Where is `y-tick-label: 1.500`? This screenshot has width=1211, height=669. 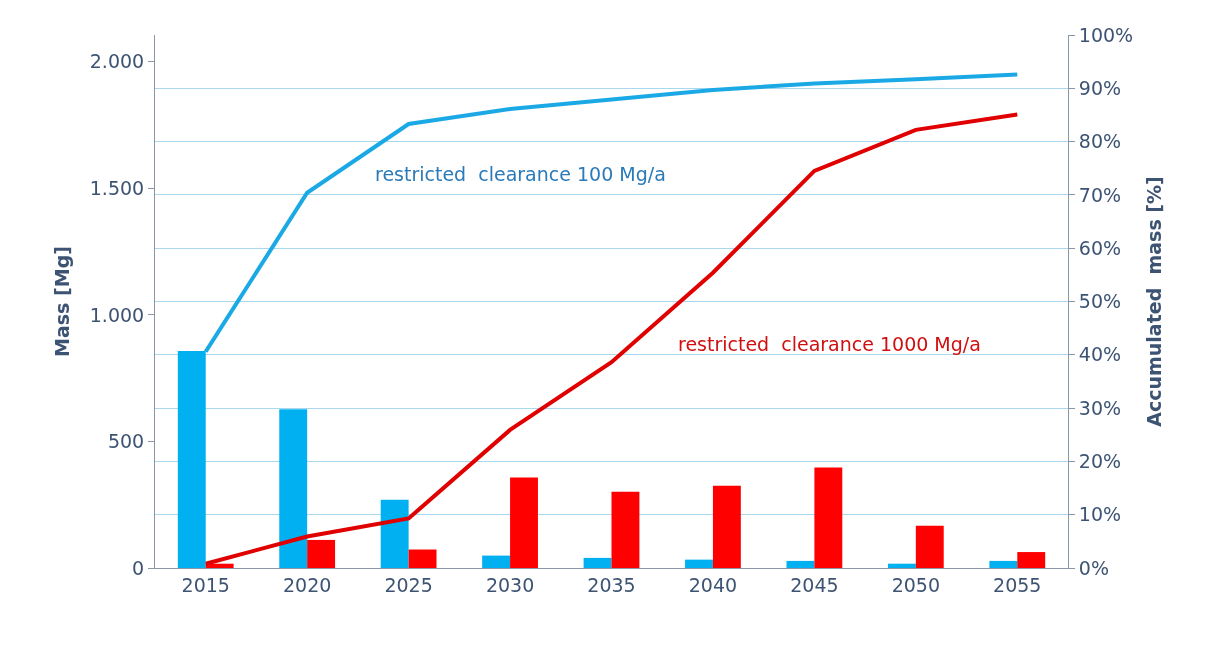
y-tick-label: 1.500 is located at coordinates (117, 188).